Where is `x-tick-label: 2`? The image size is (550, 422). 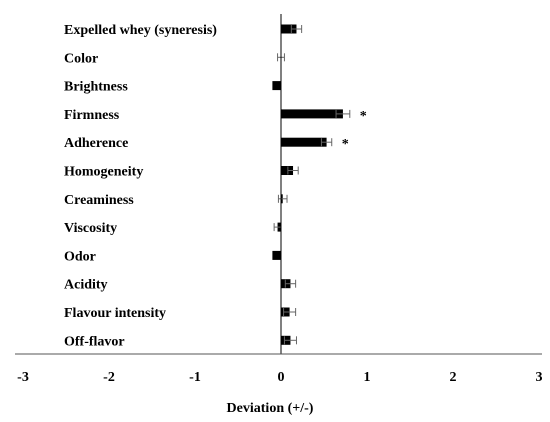 x-tick-label: 2 is located at coordinates (453, 377).